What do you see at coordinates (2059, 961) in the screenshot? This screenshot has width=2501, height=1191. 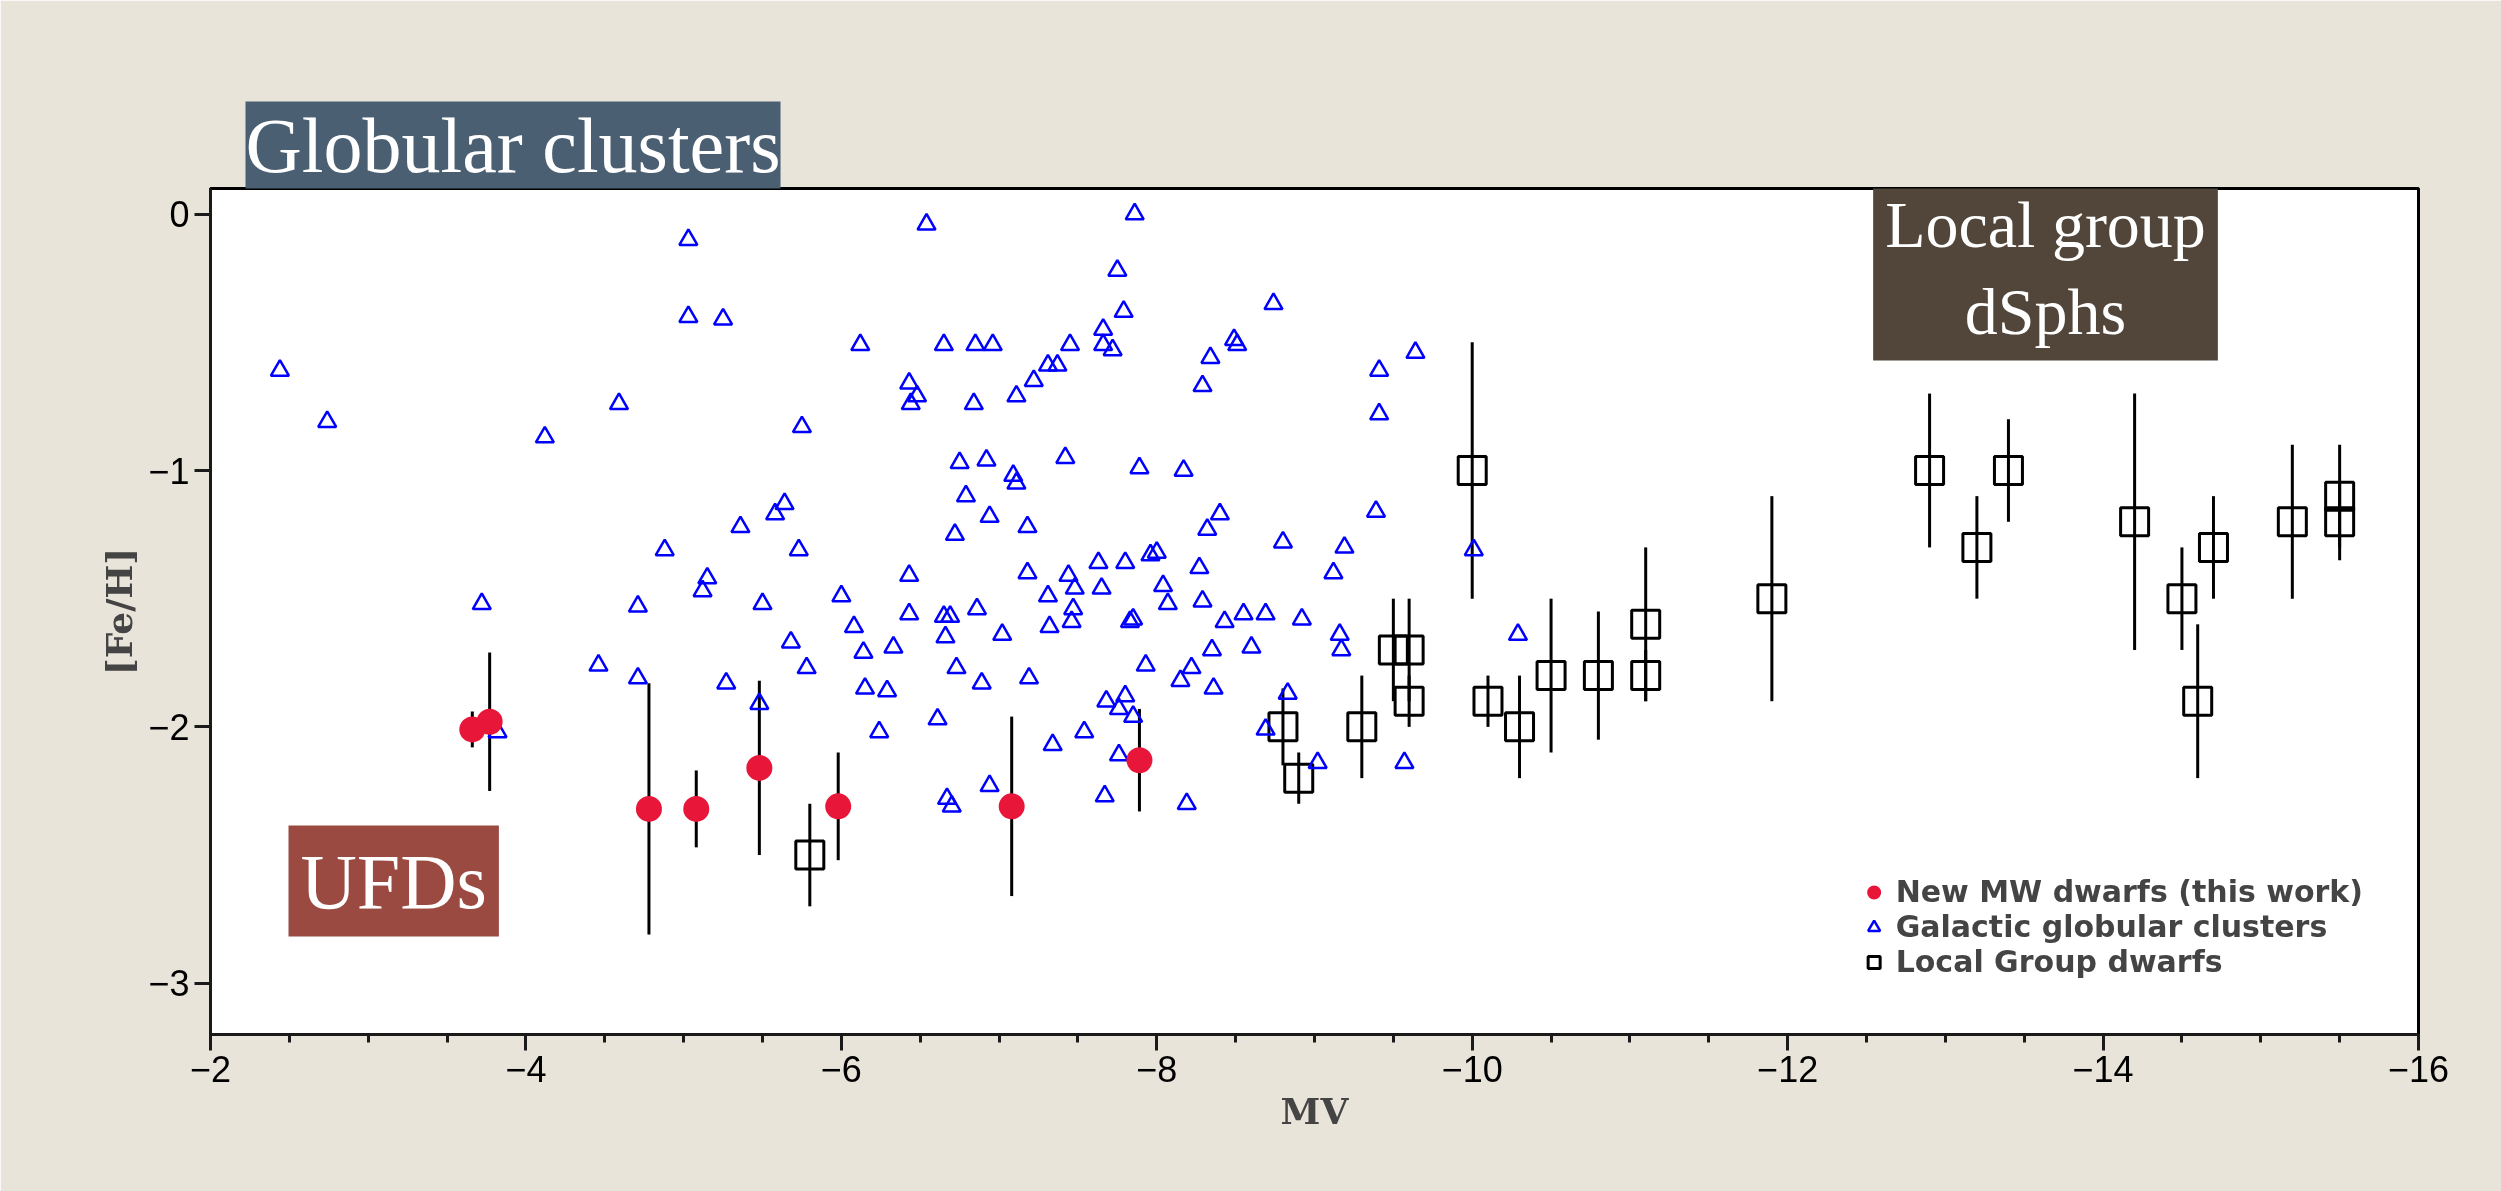 I see `legend-label: Local Group dwarfs` at bounding box center [2059, 961].